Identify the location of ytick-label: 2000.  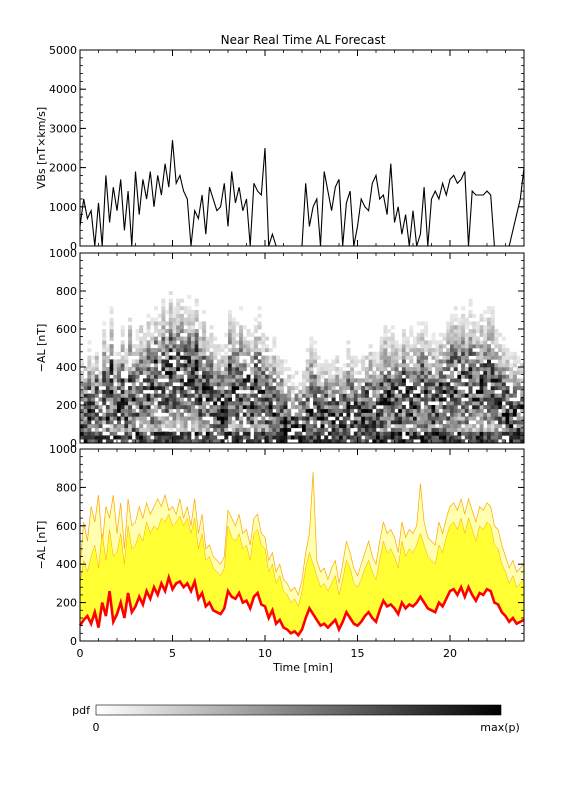
(63, 168).